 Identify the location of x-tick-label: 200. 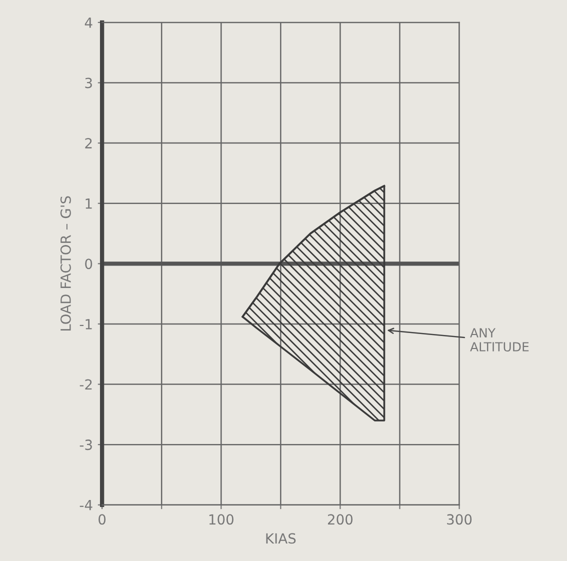
(340, 519).